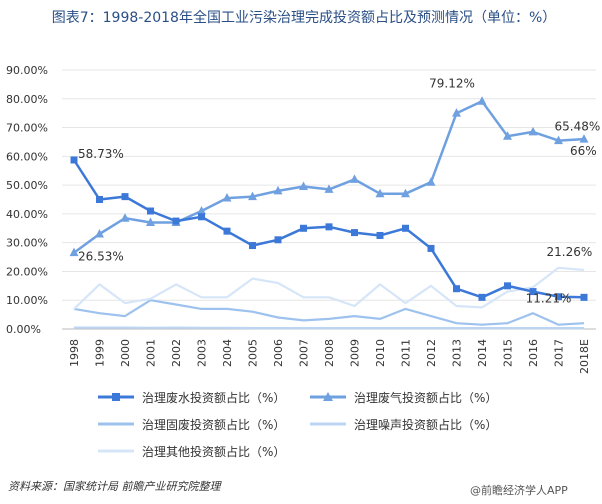 The width and height of the screenshot is (602, 504). Describe the element at coordinates (27, 99) in the screenshot. I see `y-tick-label: 80.00%` at that location.